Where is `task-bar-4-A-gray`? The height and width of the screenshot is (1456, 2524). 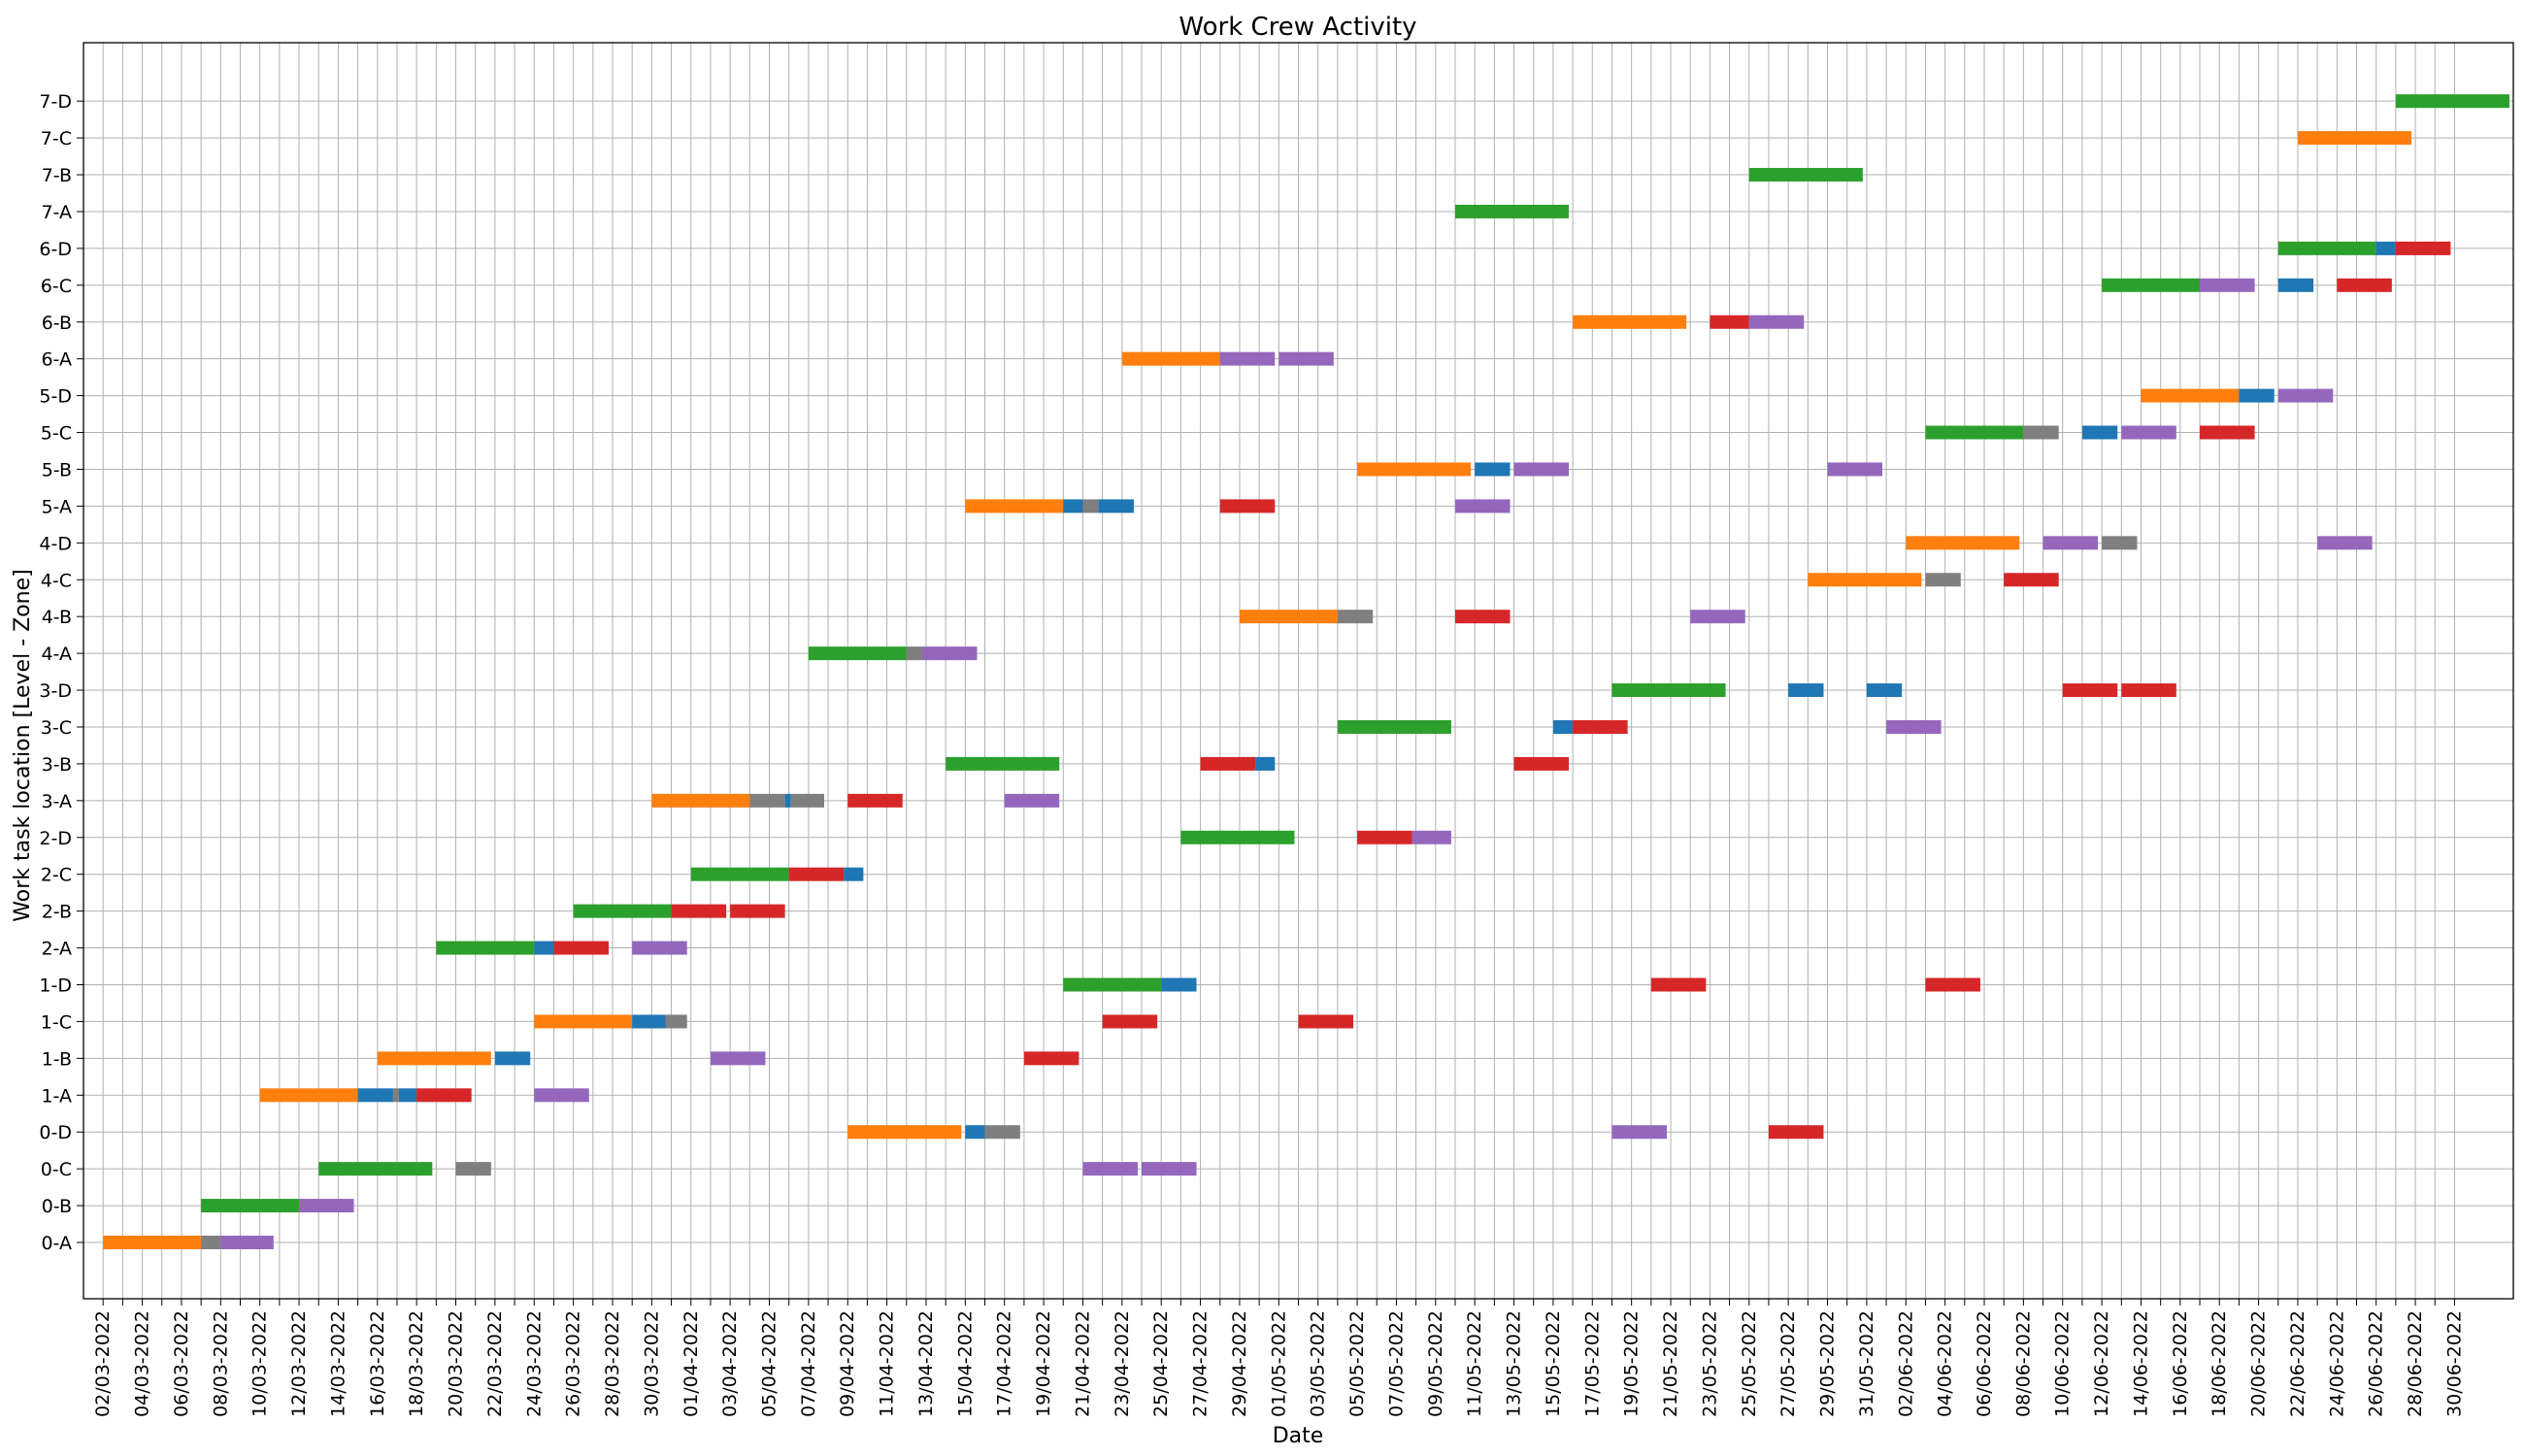 task-bar-4-A-gray is located at coordinates (914, 653).